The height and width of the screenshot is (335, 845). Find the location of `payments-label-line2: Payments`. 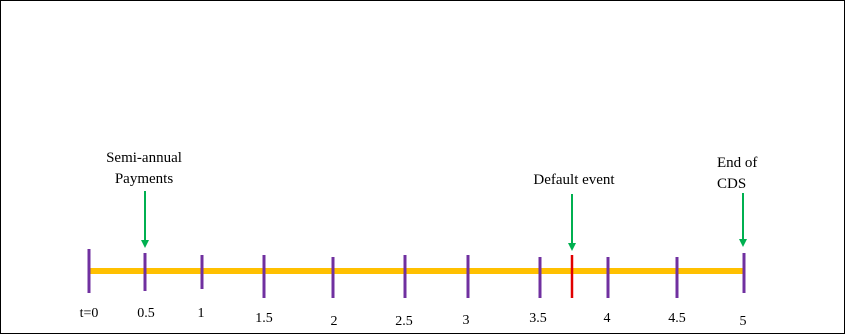

payments-label-line2: Payments is located at coordinates (144, 179).